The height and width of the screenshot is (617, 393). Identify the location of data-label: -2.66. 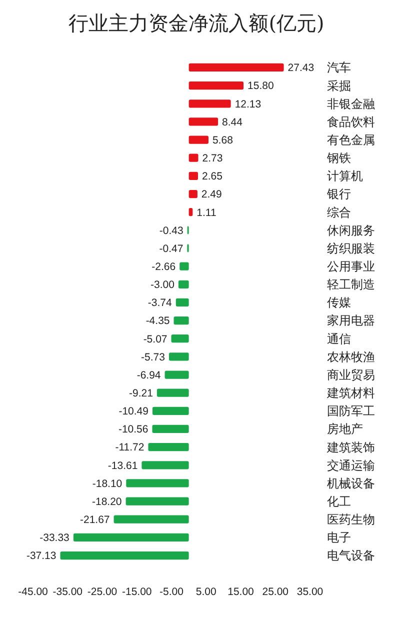
(164, 266).